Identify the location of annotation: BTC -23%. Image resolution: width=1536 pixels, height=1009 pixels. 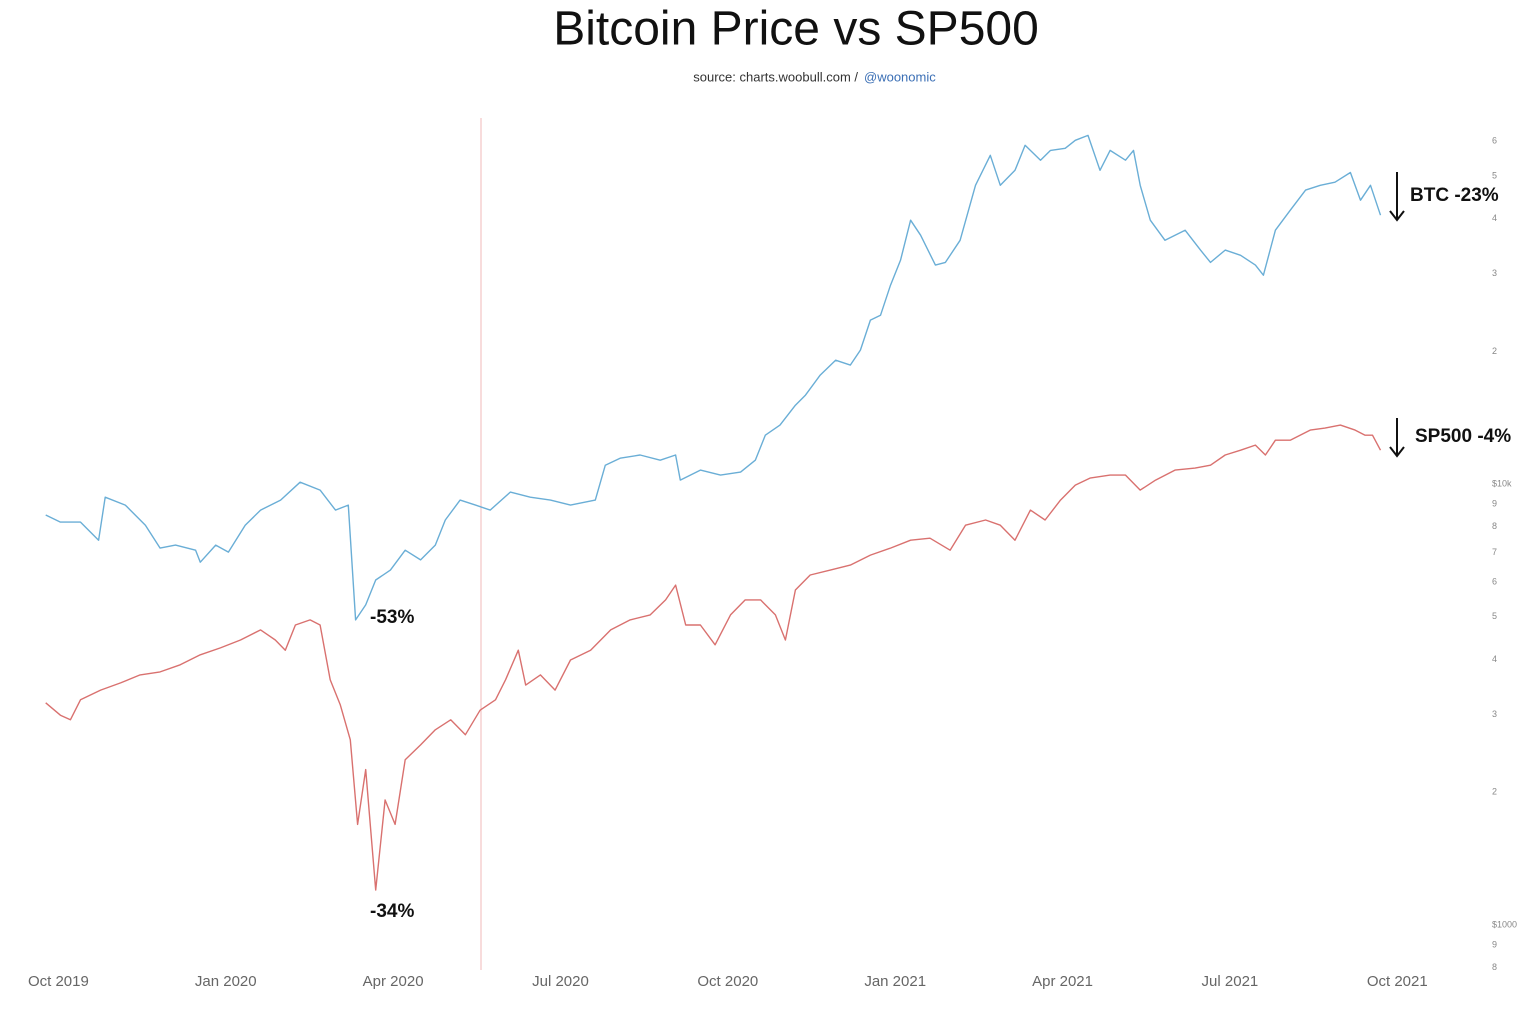
(1454, 195).